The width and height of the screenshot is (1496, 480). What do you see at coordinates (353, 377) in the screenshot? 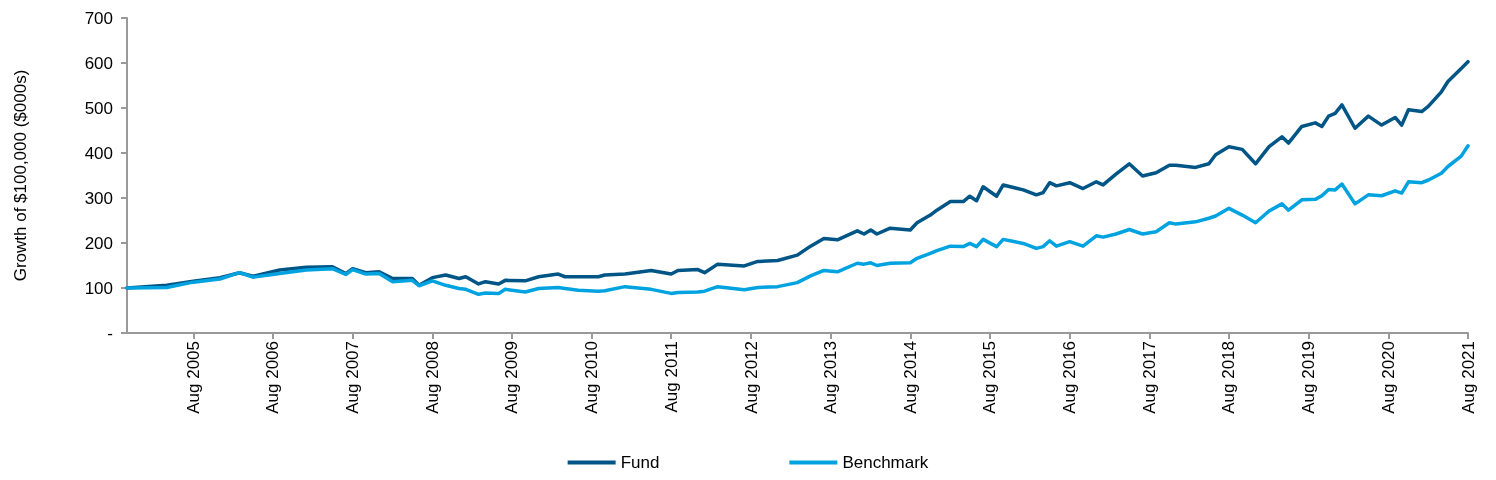
I see `x-tick-label: Aug 2007` at bounding box center [353, 377].